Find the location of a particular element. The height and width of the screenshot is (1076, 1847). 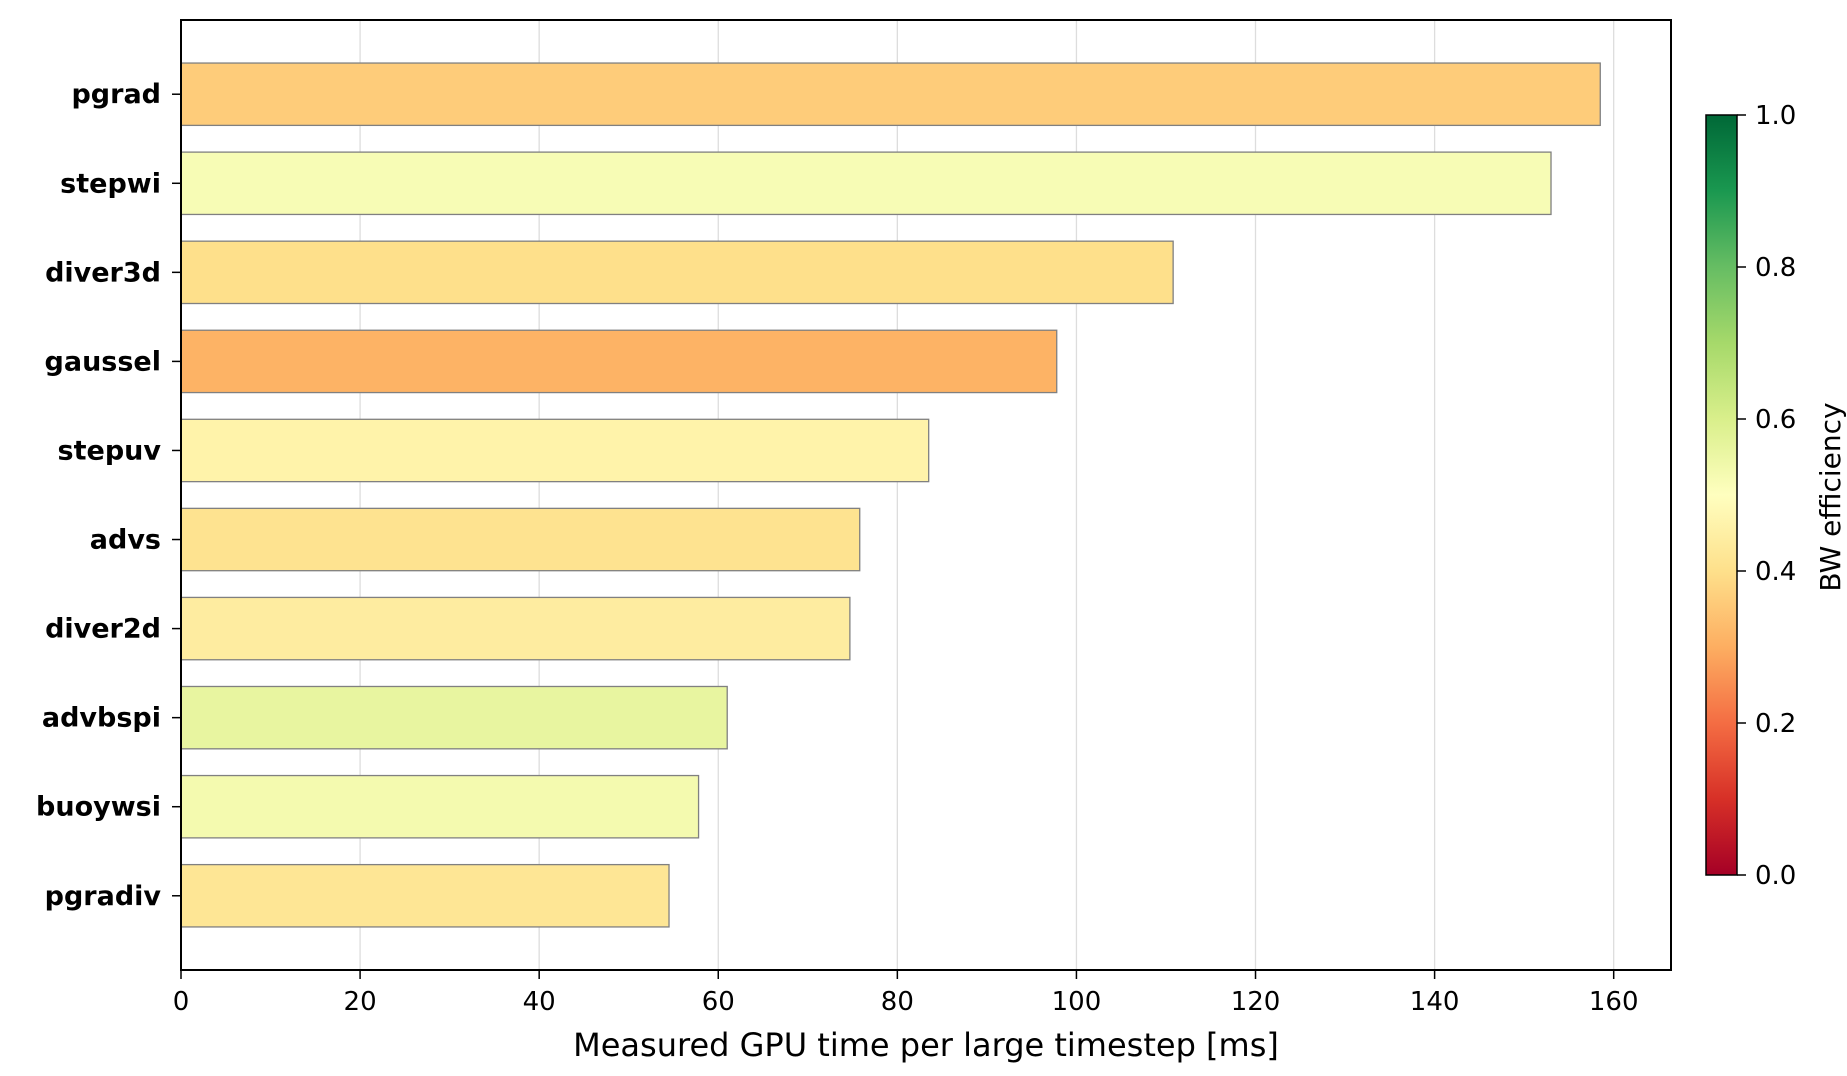

category-label-stepwi: stepwi is located at coordinates (110, 183).